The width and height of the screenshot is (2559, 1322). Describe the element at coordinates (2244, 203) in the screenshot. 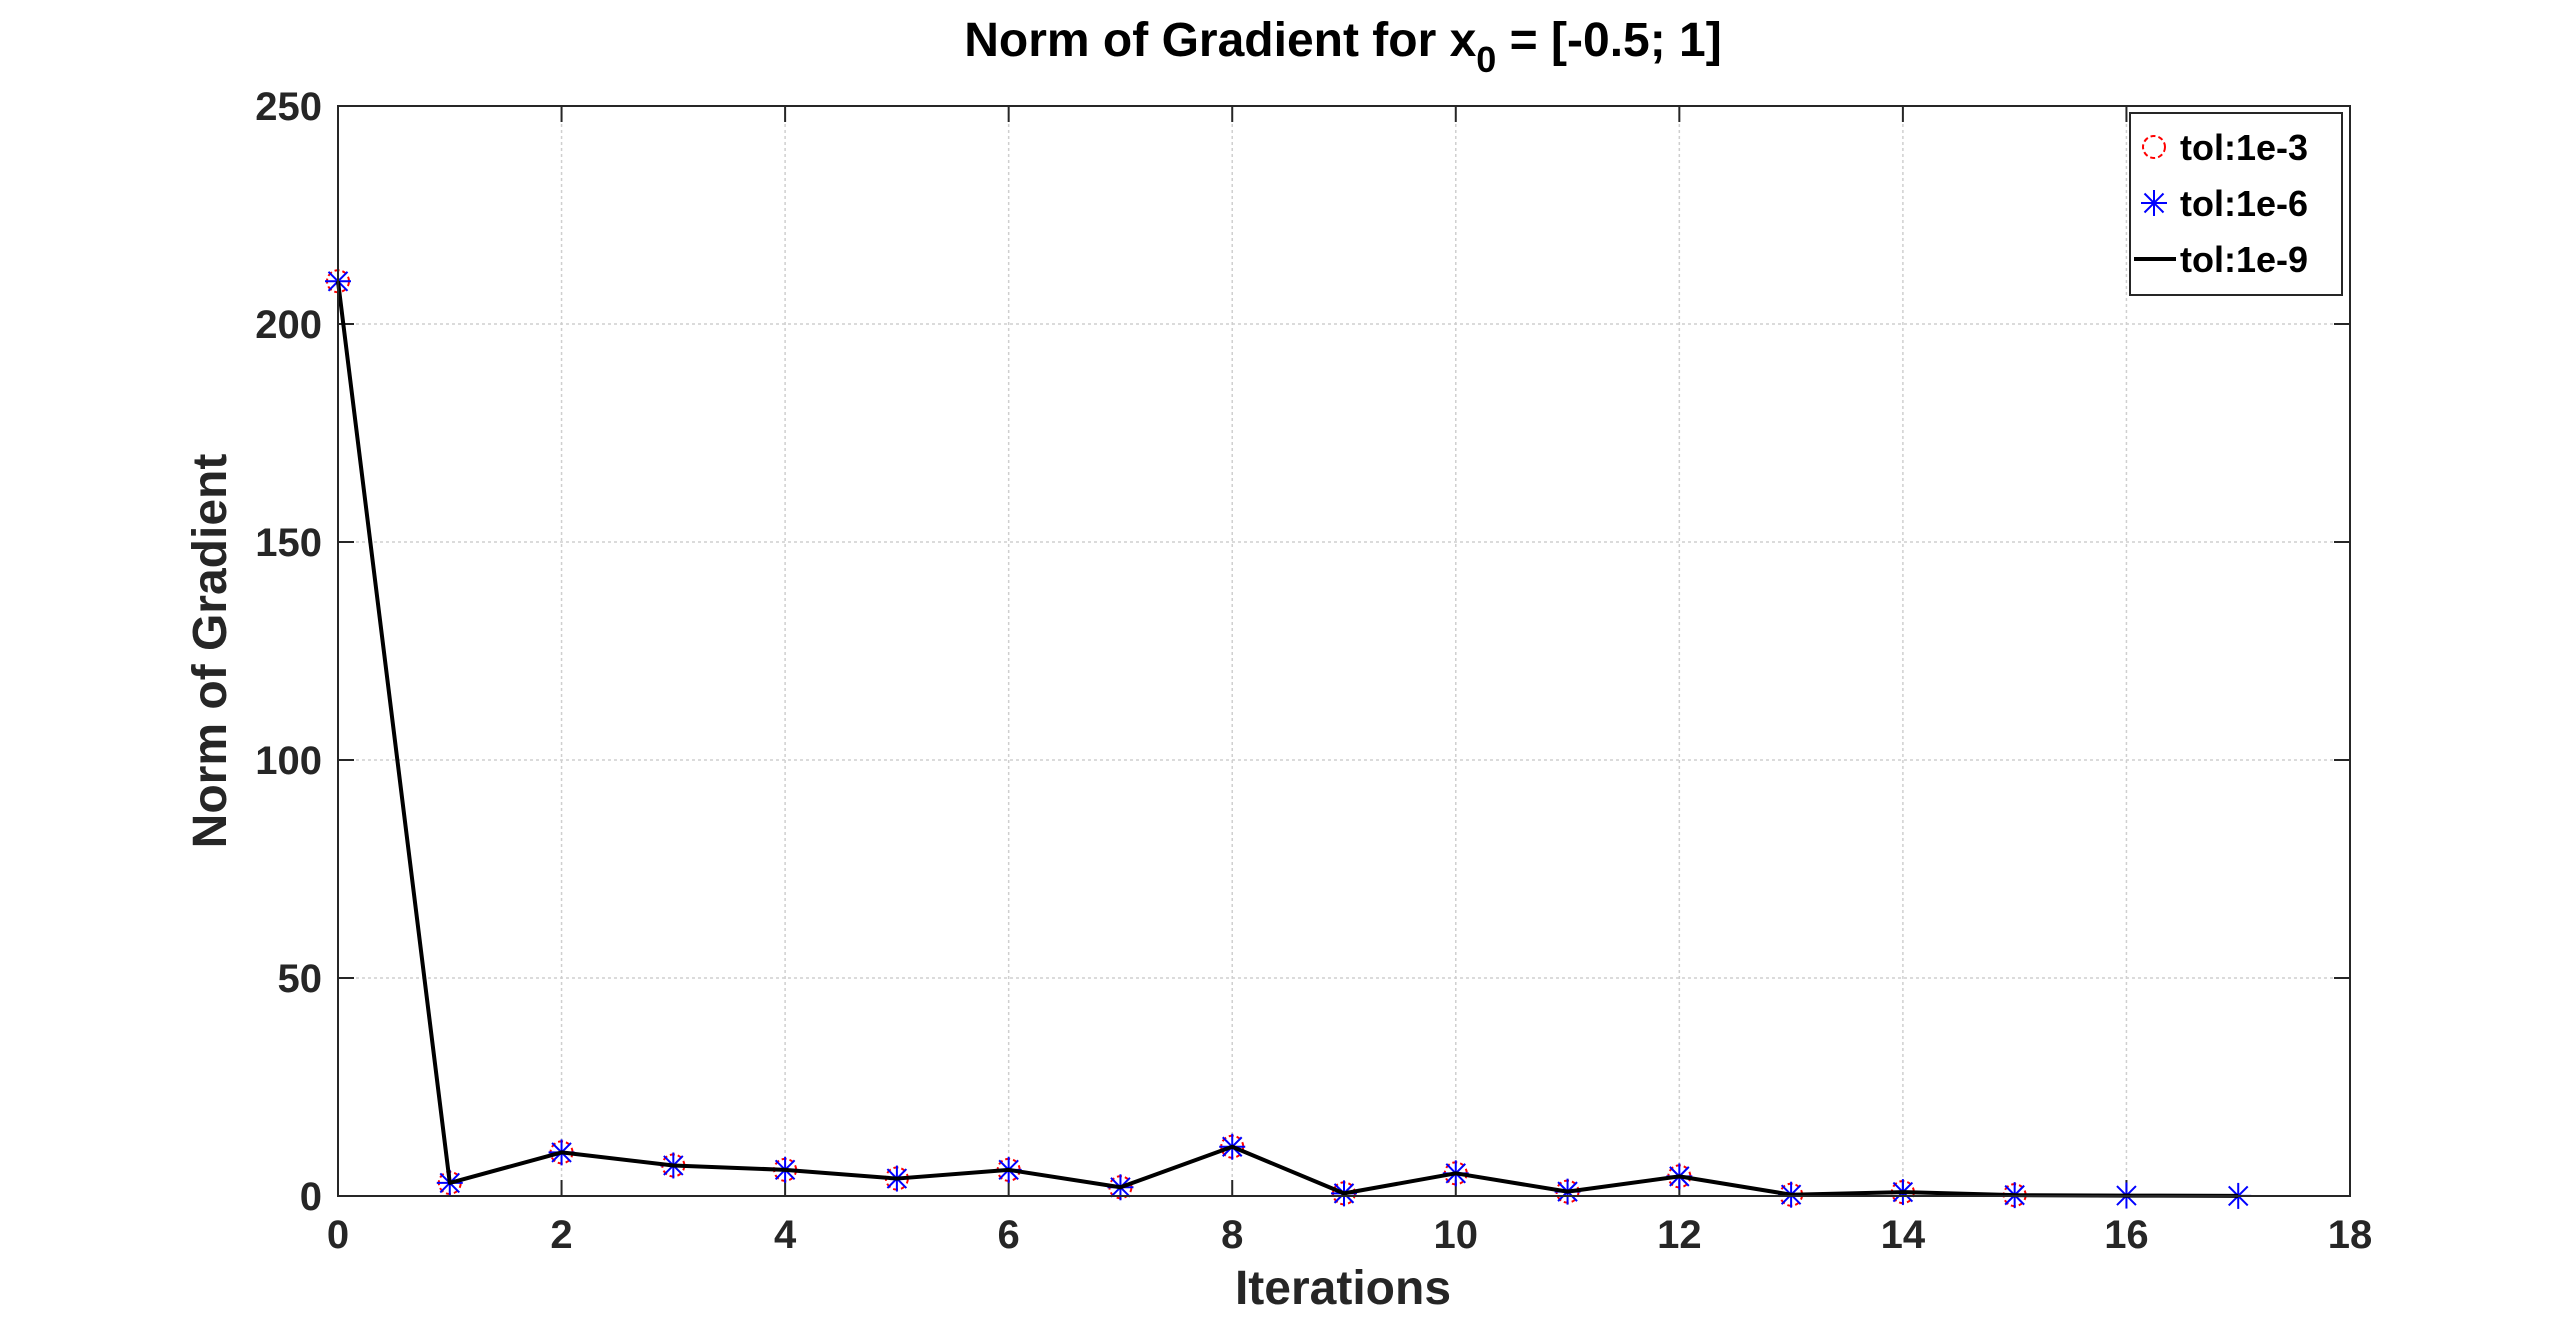

I see `legend-label: tol:1e-6` at that location.